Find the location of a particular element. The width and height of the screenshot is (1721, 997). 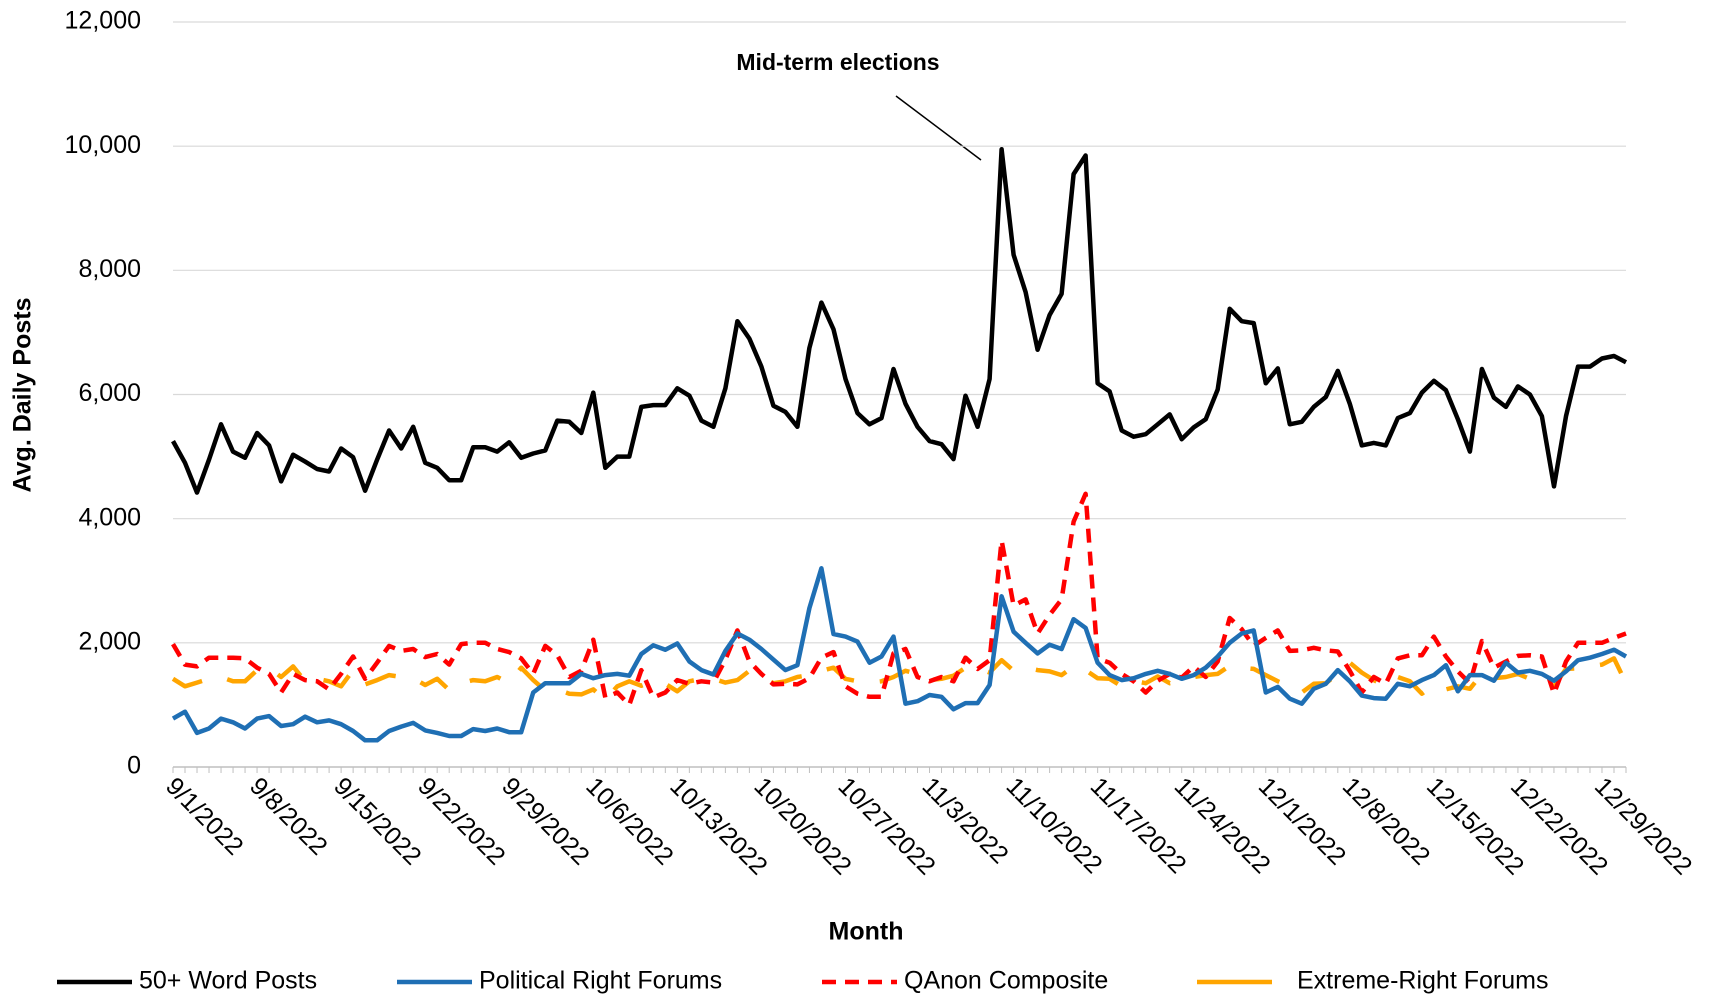

x-tick-label: 9/29/2022 is located at coordinates (545, 821).